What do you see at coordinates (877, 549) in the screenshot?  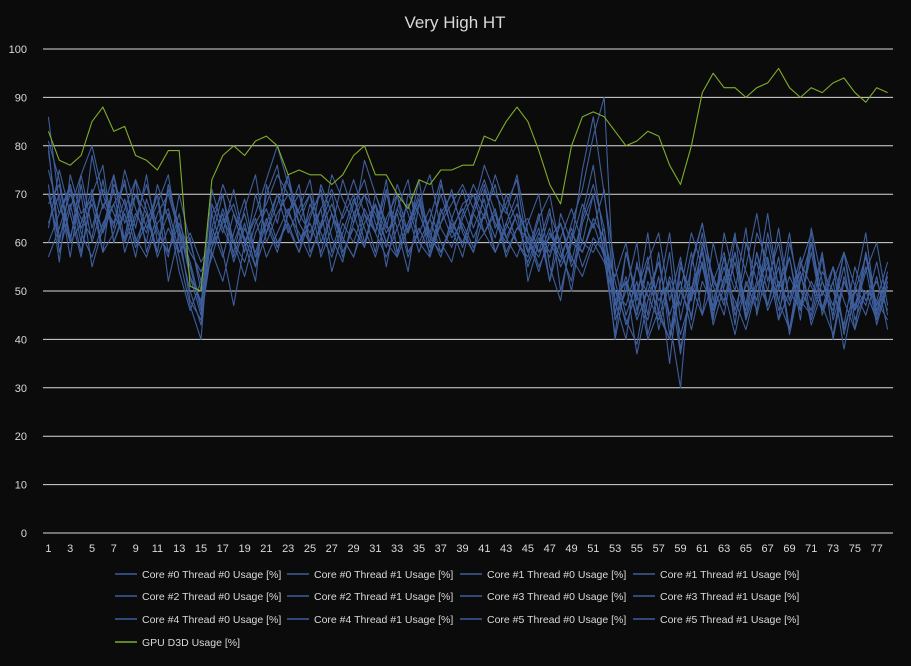 I see `x-tick-label: 77` at bounding box center [877, 549].